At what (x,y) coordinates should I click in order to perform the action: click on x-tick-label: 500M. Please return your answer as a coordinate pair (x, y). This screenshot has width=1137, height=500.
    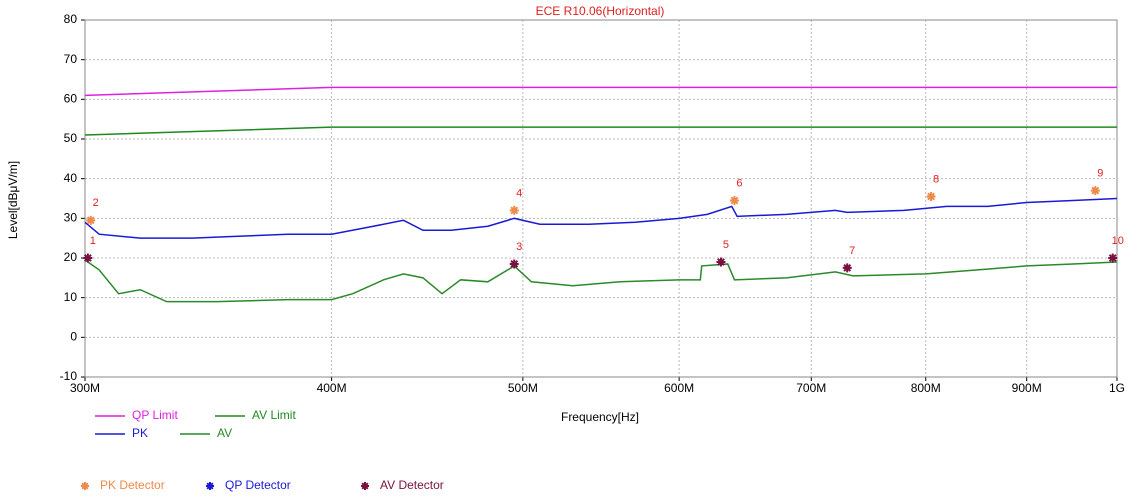
    Looking at the image, I should click on (523, 388).